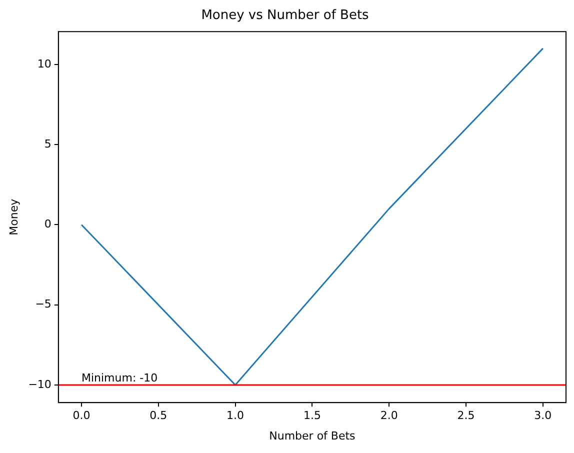 This screenshot has height=453, width=574. Describe the element at coordinates (40, 384) in the screenshot. I see `y-tick-label: −10` at that location.